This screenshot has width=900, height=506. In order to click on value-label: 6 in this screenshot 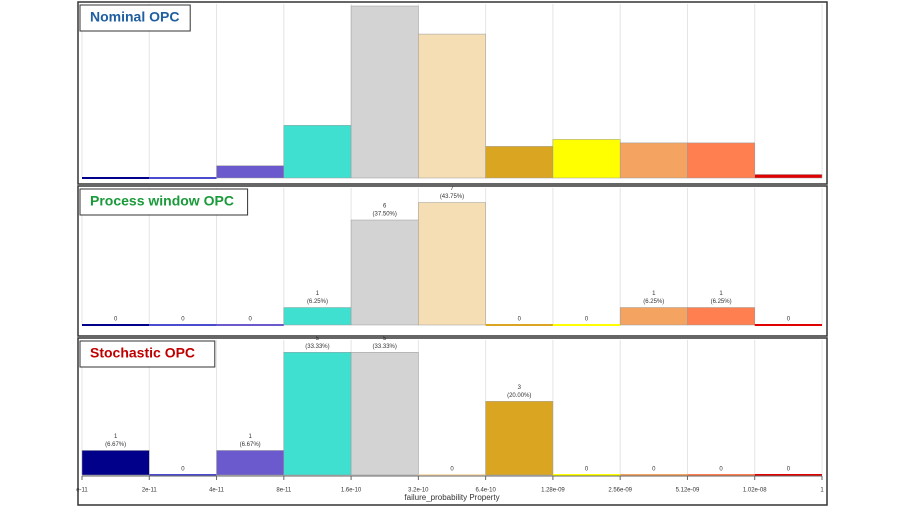, I will do `click(385, 207)`.